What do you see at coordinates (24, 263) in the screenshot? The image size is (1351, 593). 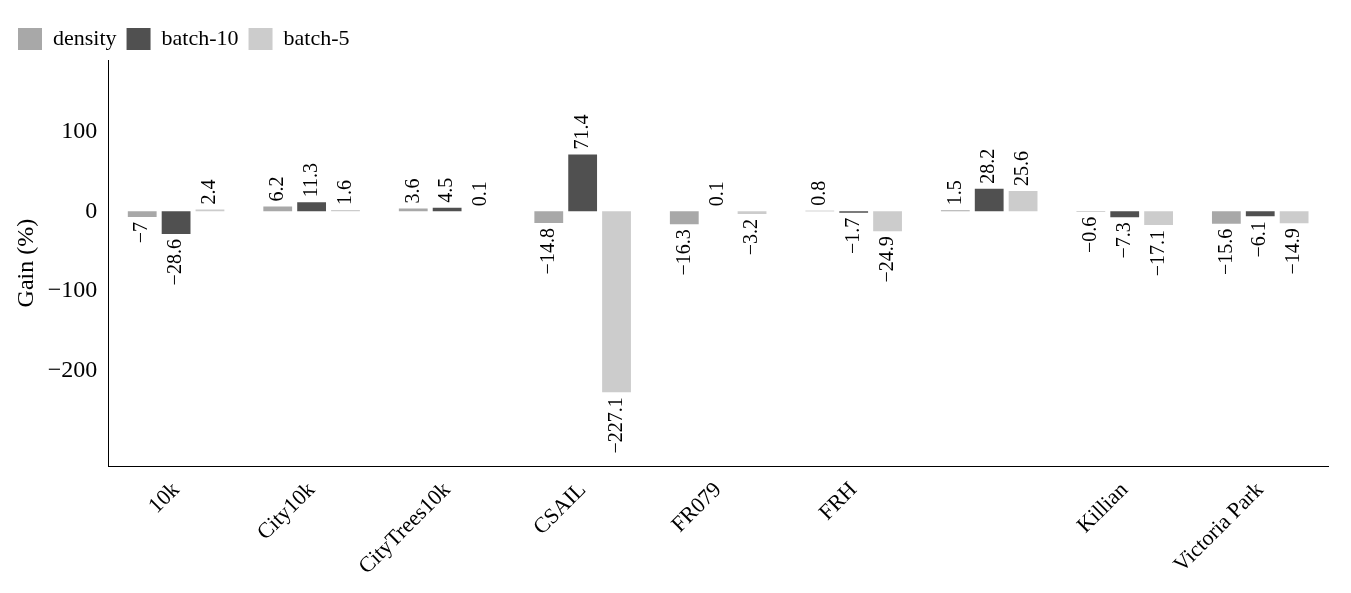 I see `y-axis-title: Gain (%)` at bounding box center [24, 263].